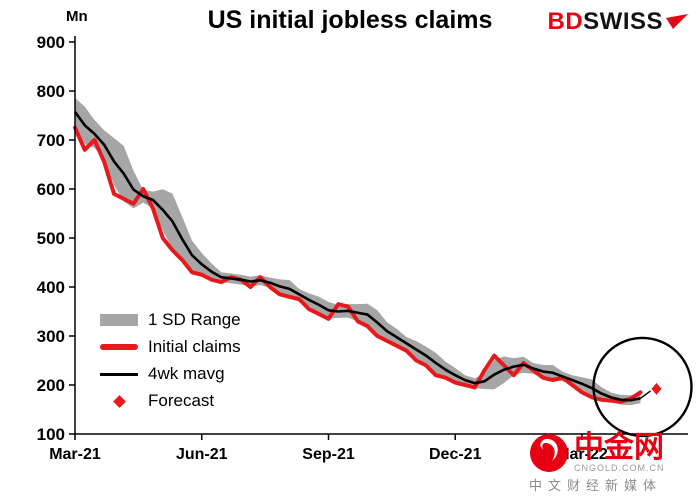  What do you see at coordinates (75, 454) in the screenshot?
I see `x-tick-label: Mar-21` at bounding box center [75, 454].